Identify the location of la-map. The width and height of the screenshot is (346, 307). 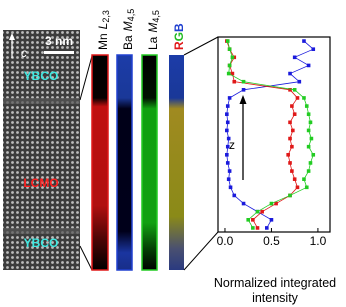
(149, 162).